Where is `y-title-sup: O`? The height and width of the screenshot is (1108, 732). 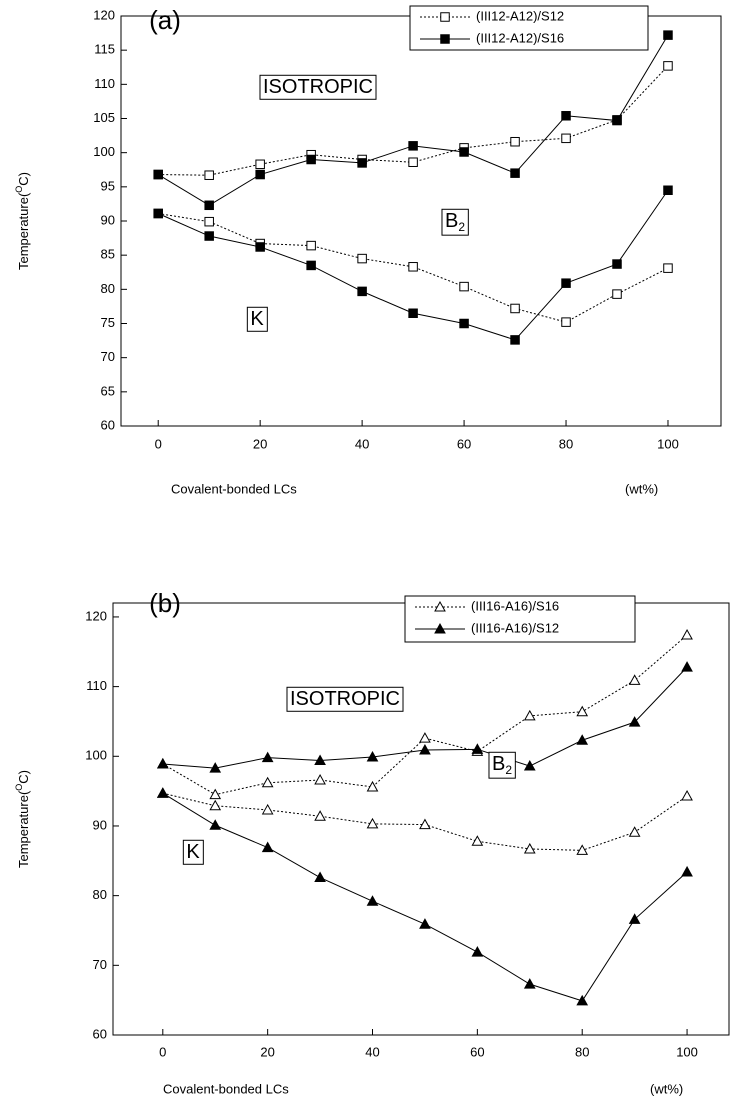 y-title-sup: O is located at coordinates (19, 189).